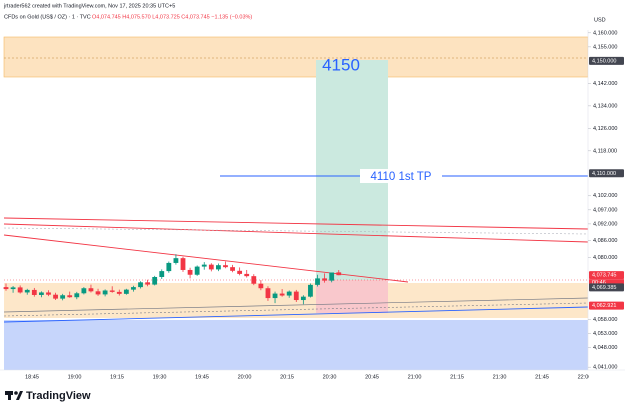 This screenshot has height=409, width=625. Describe the element at coordinates (500, 377) in the screenshot. I see `x-tick-label: 21:30` at that location.